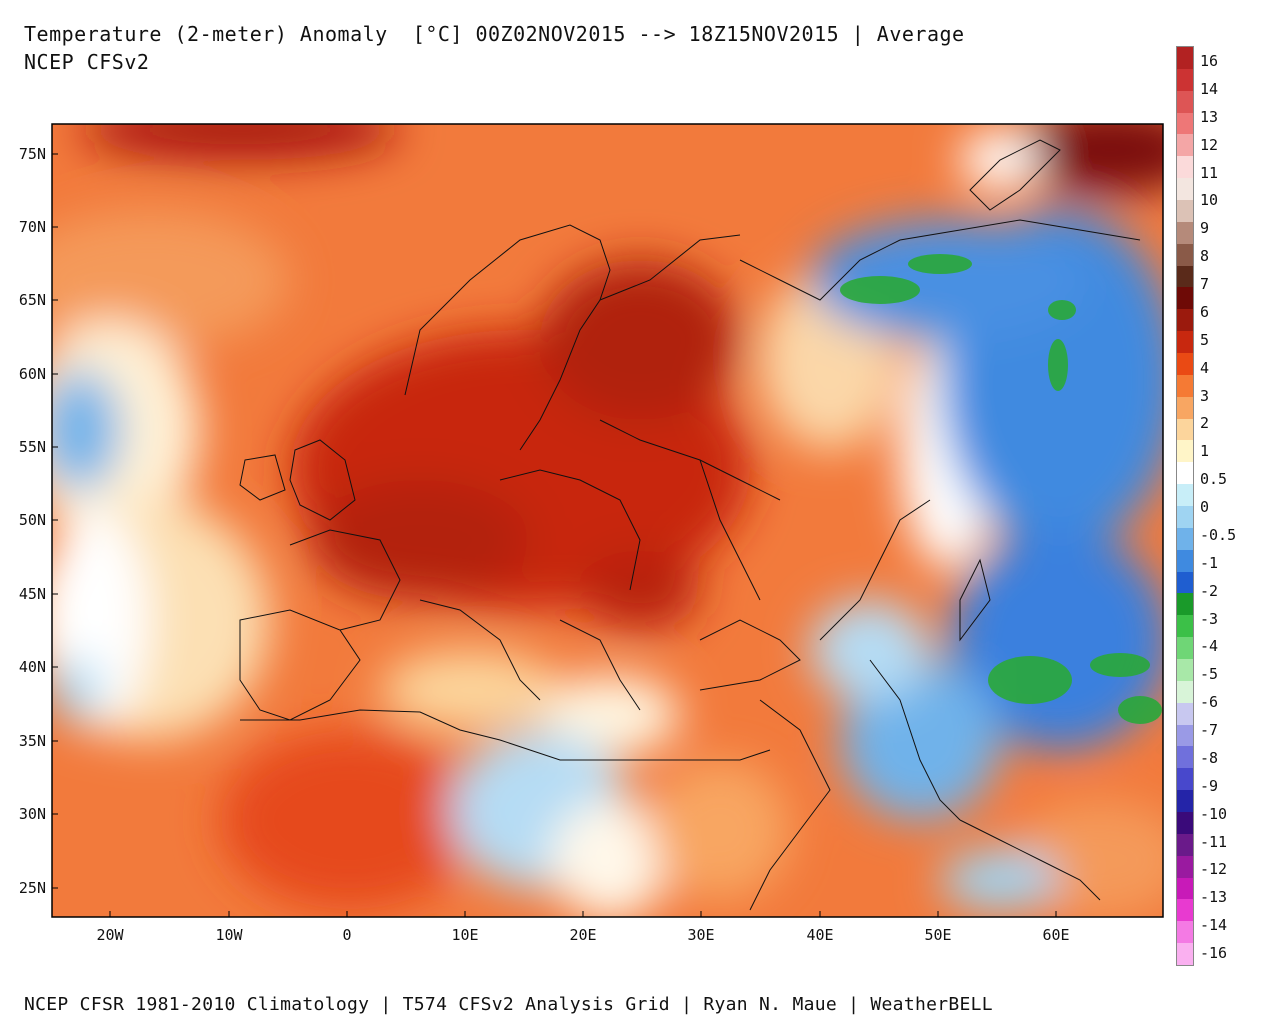 The width and height of the screenshot is (1280, 1024). I want to click on lon-label-20e: 20E, so click(583, 935).